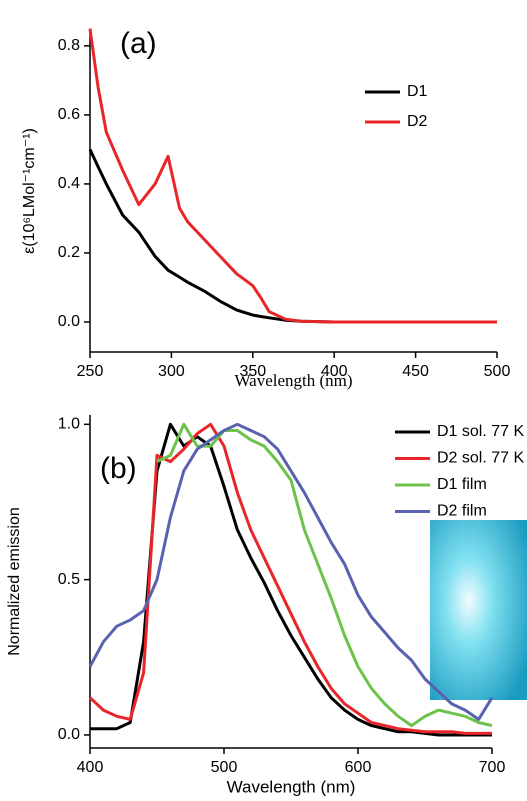 Image resolution: width=527 pixels, height=801 pixels. What do you see at coordinates (69, 579) in the screenshot?
I see `y-tick-label: 0.5` at bounding box center [69, 579].